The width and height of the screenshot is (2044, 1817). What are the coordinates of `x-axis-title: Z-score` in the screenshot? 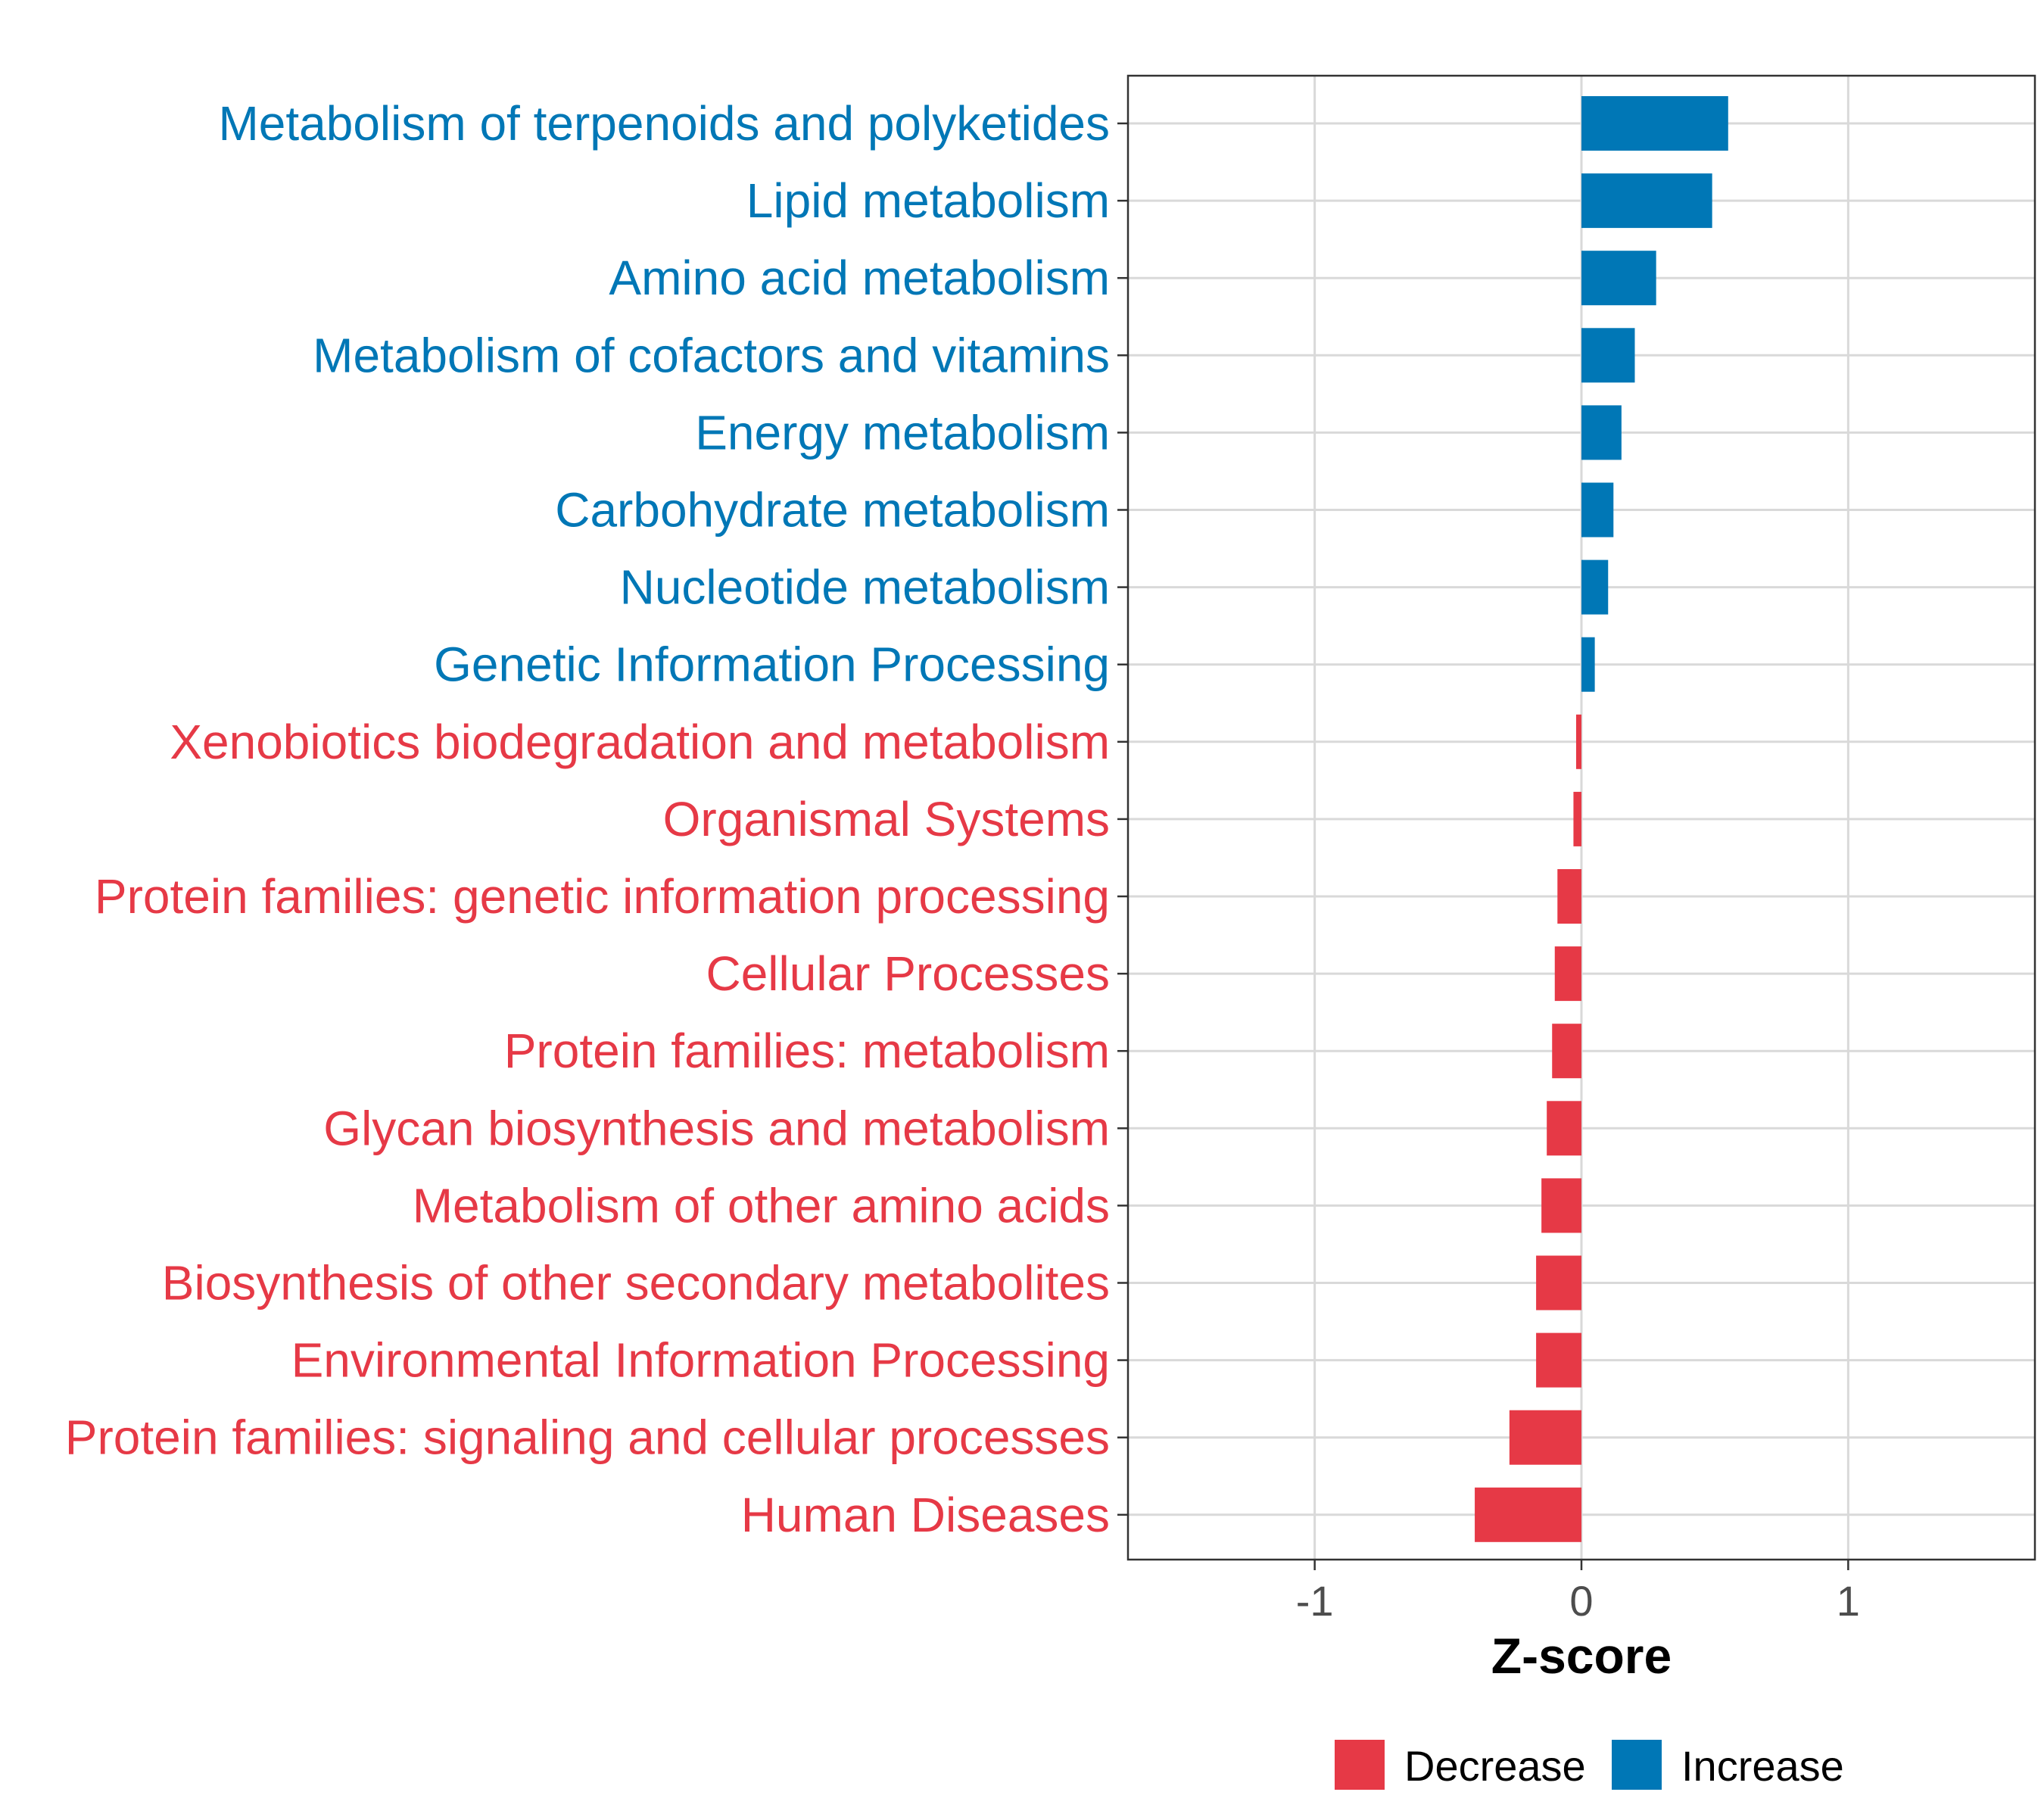 It's located at (1581, 1656).